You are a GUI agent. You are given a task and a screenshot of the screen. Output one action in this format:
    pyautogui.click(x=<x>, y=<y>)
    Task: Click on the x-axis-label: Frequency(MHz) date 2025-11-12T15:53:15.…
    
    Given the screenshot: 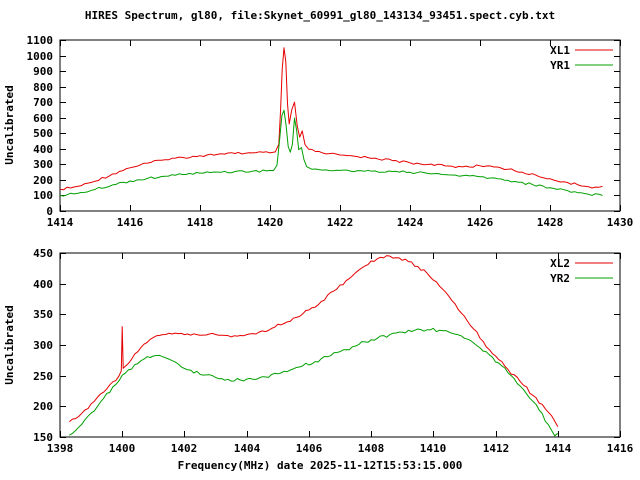 What is the action you would take?
    pyautogui.click(x=320, y=465)
    